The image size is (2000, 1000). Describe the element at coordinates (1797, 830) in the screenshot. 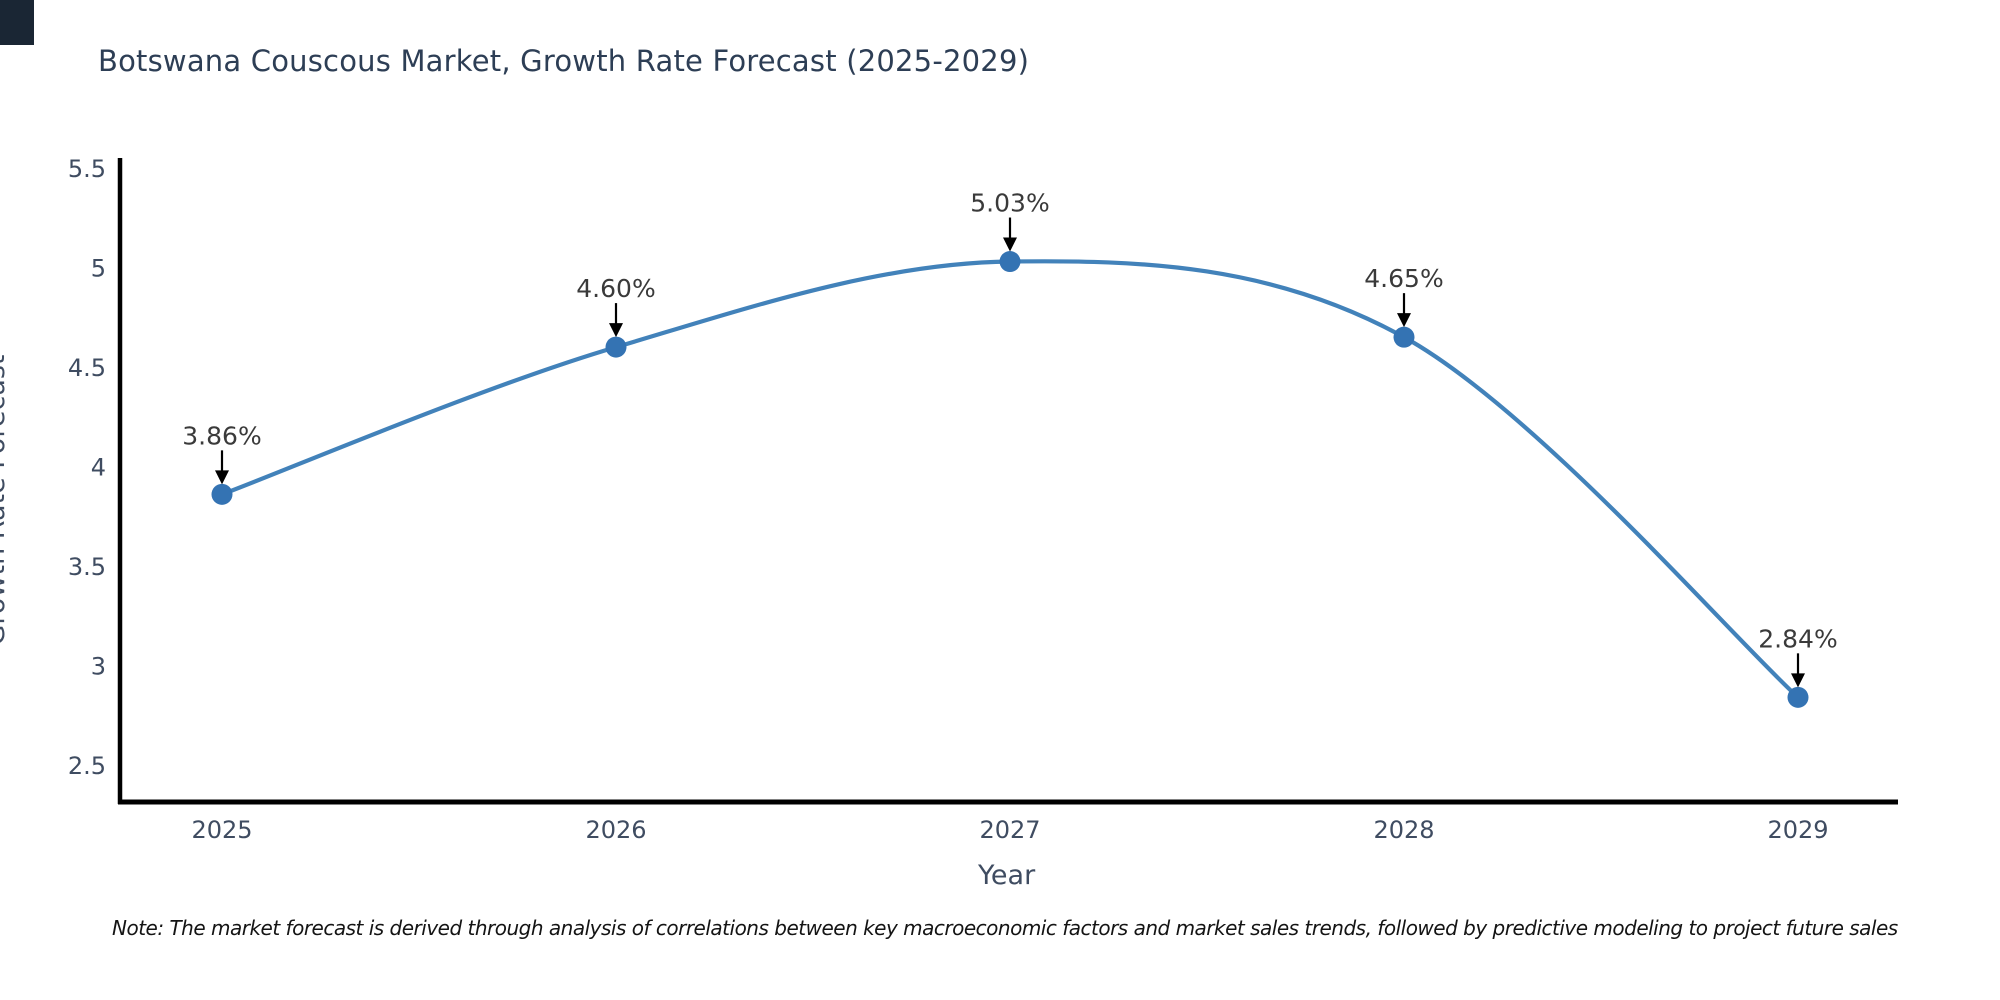

I see `x-tick-label: 2029` at that location.